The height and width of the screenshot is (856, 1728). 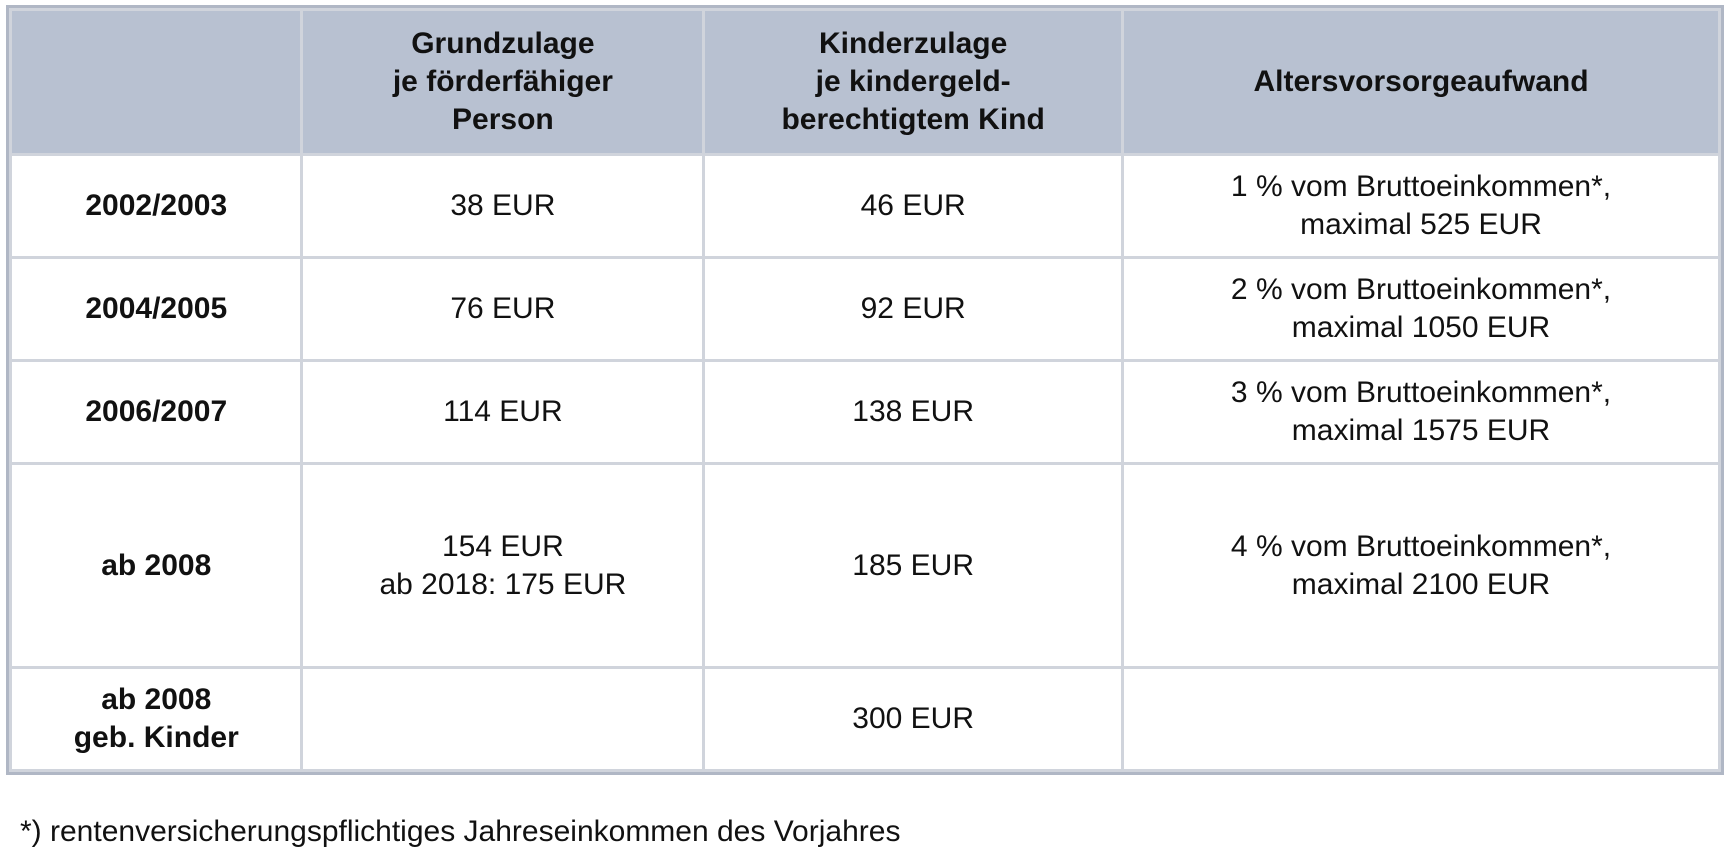 I want to click on grundzulage-cell, so click(x=503, y=718).